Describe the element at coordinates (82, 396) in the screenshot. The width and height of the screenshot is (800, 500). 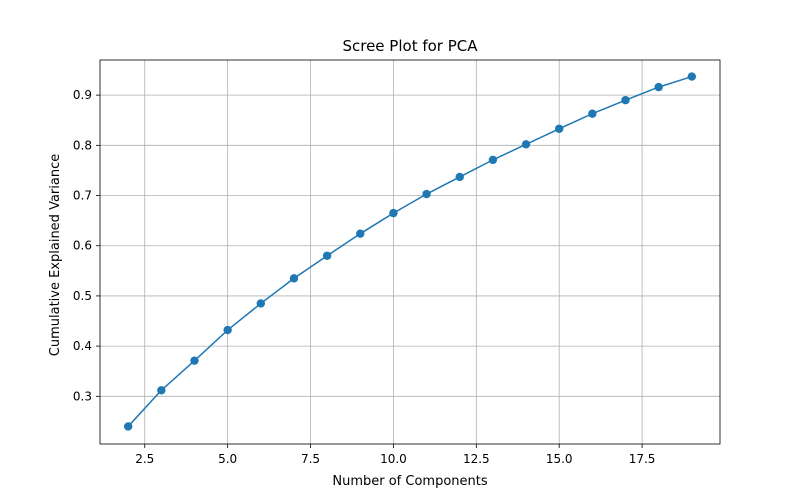
I see `y-tick-label: 0.3` at that location.